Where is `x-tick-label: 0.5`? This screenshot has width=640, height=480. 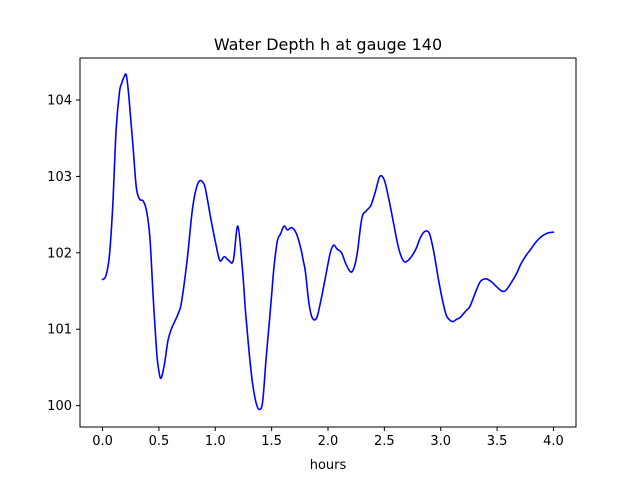 x-tick-label: 0.5 is located at coordinates (159, 441).